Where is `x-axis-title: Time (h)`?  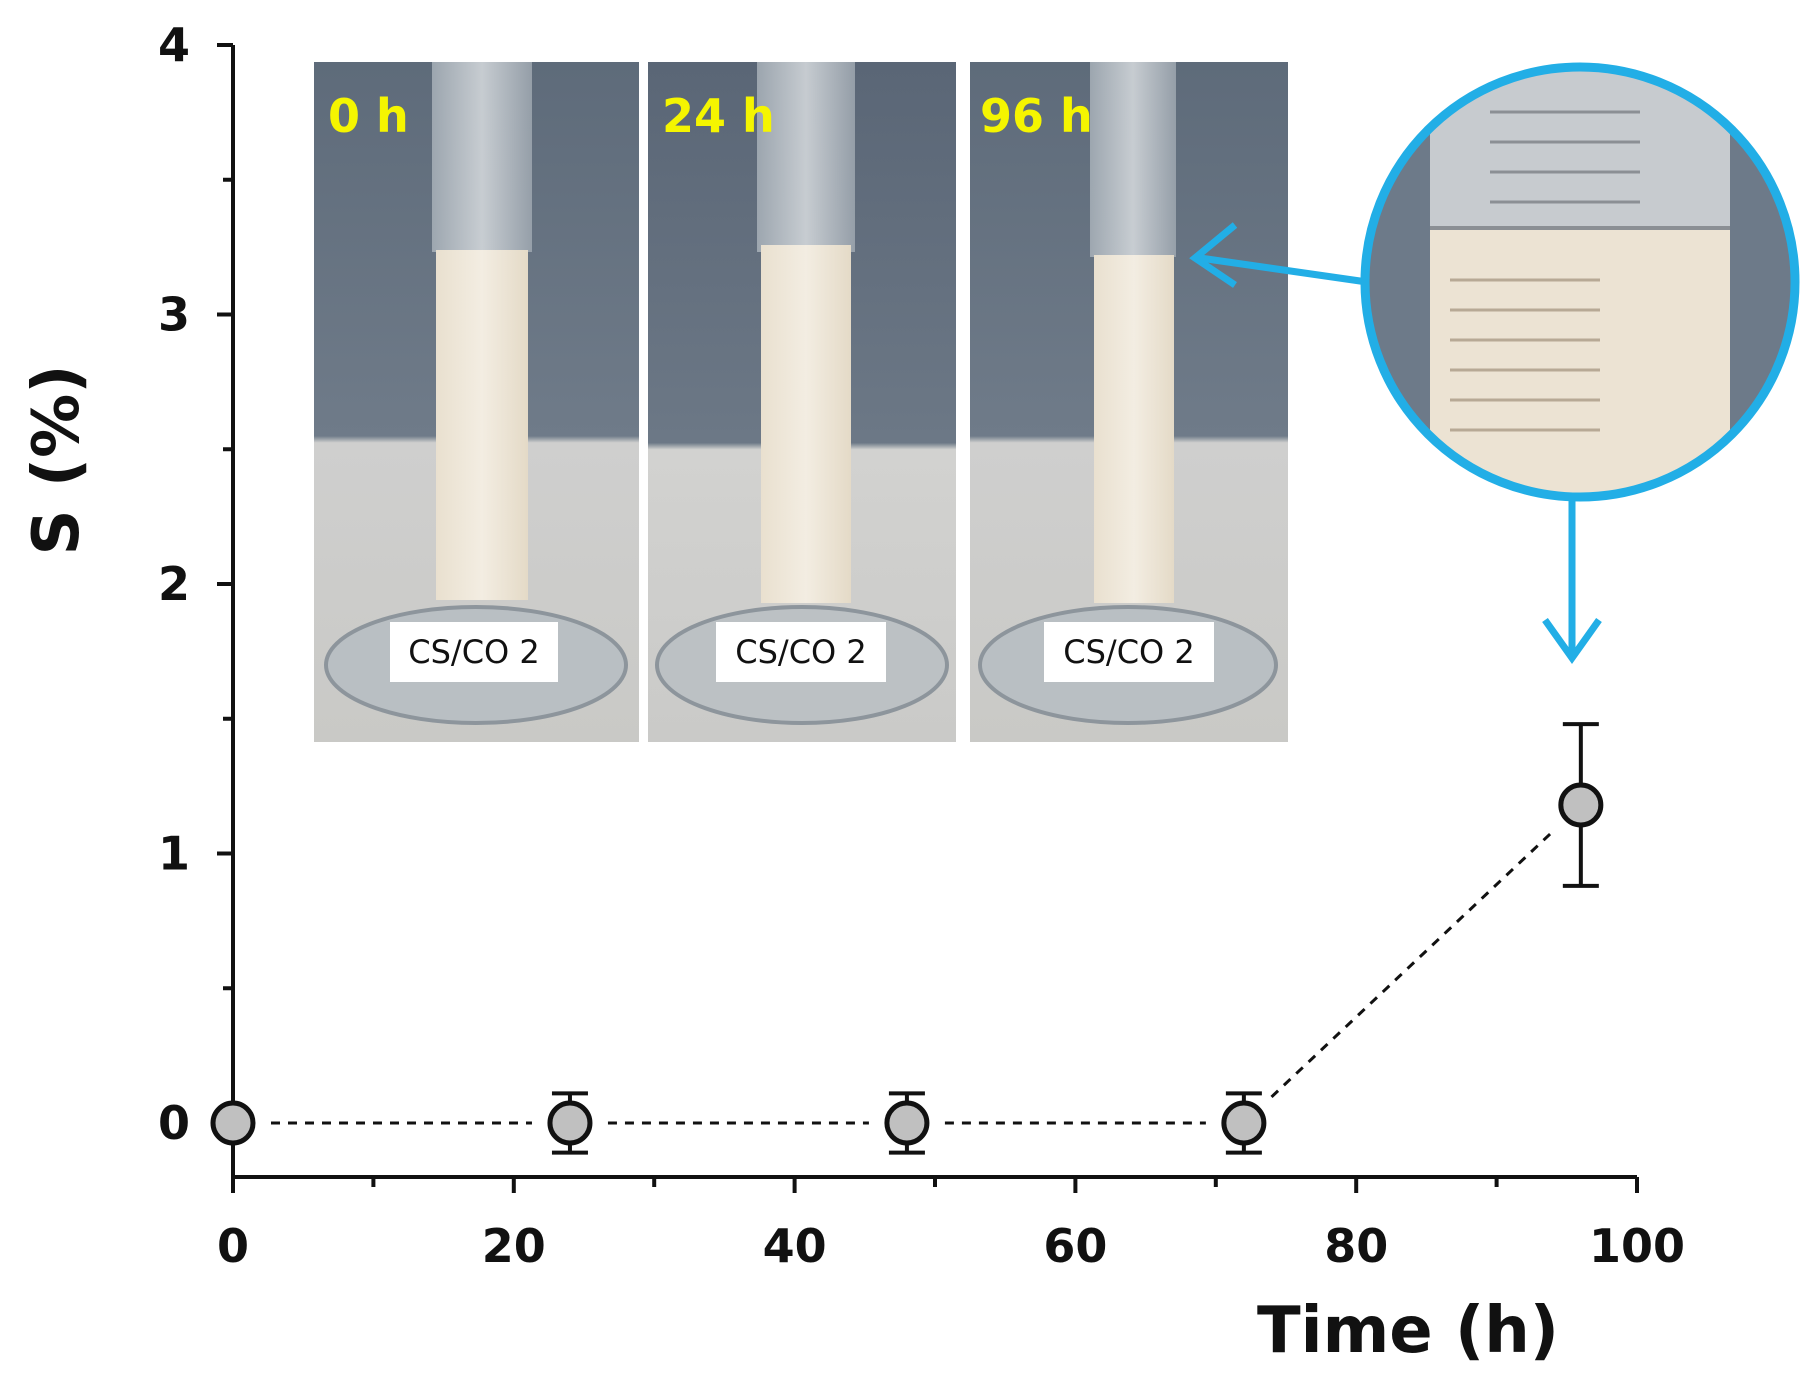
x-axis-title: Time (h) is located at coordinates (1408, 1331).